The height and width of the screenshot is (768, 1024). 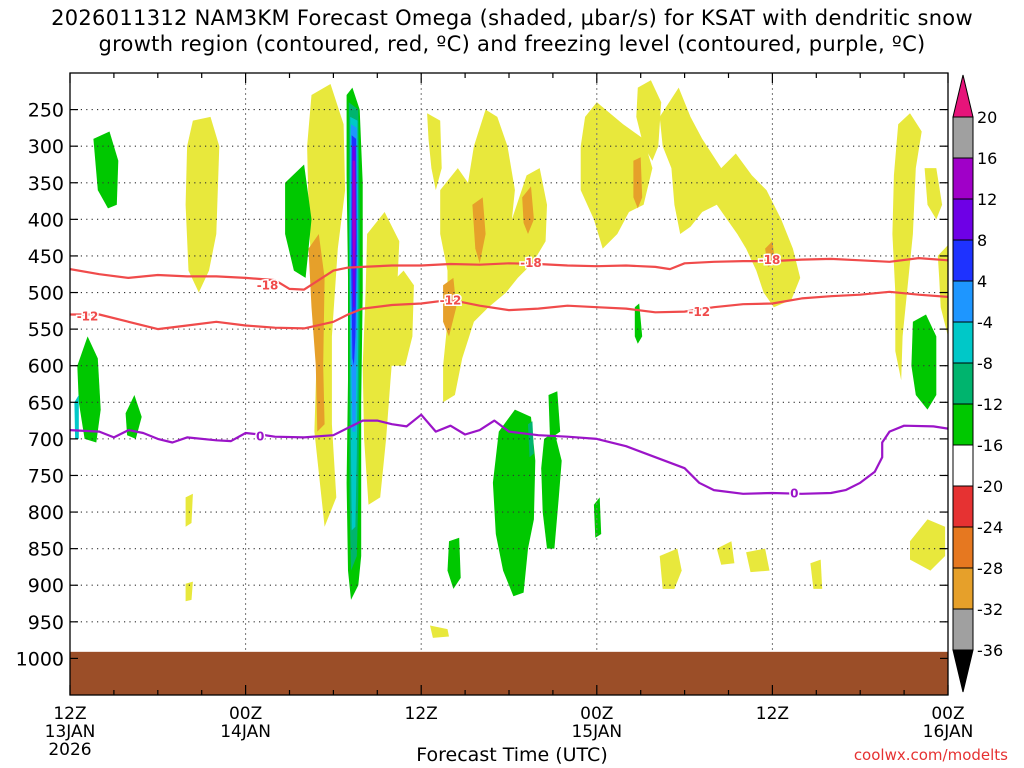 What do you see at coordinates (990, 404) in the screenshot?
I see `colorbar-label-7: -12` at bounding box center [990, 404].